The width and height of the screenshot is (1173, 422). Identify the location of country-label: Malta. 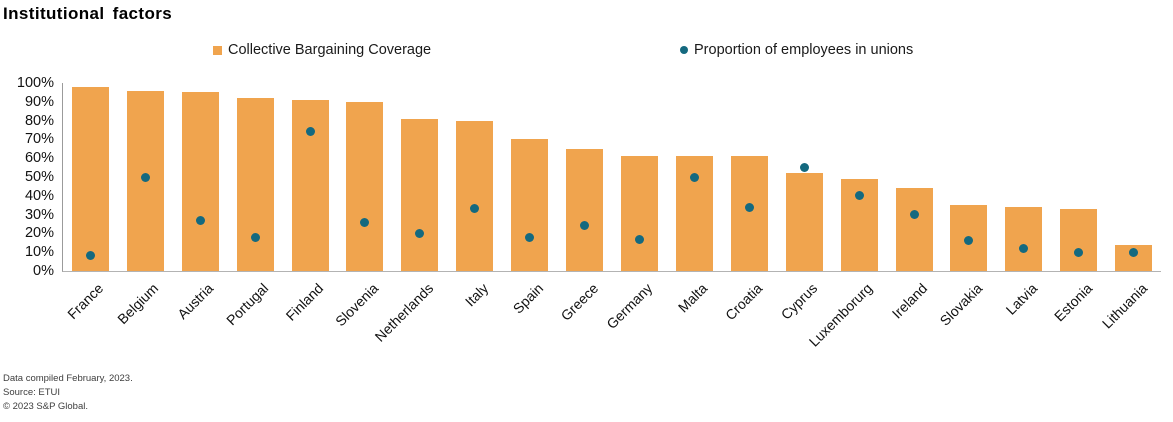
(693, 298).